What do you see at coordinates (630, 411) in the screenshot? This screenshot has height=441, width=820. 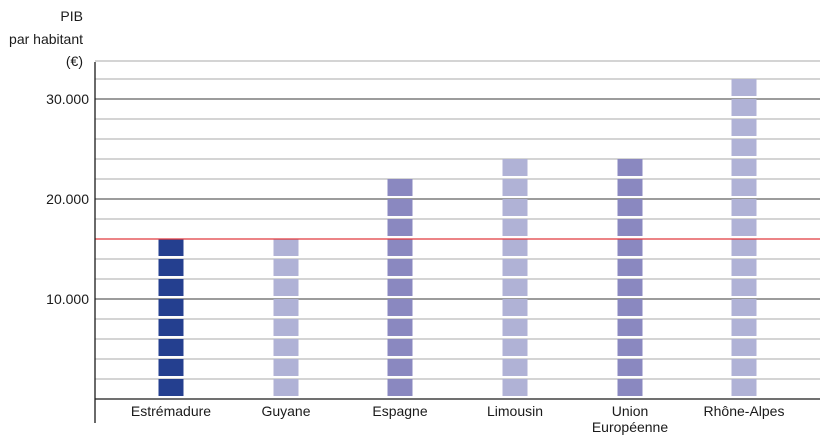 I see `x-tick-label: Union` at bounding box center [630, 411].